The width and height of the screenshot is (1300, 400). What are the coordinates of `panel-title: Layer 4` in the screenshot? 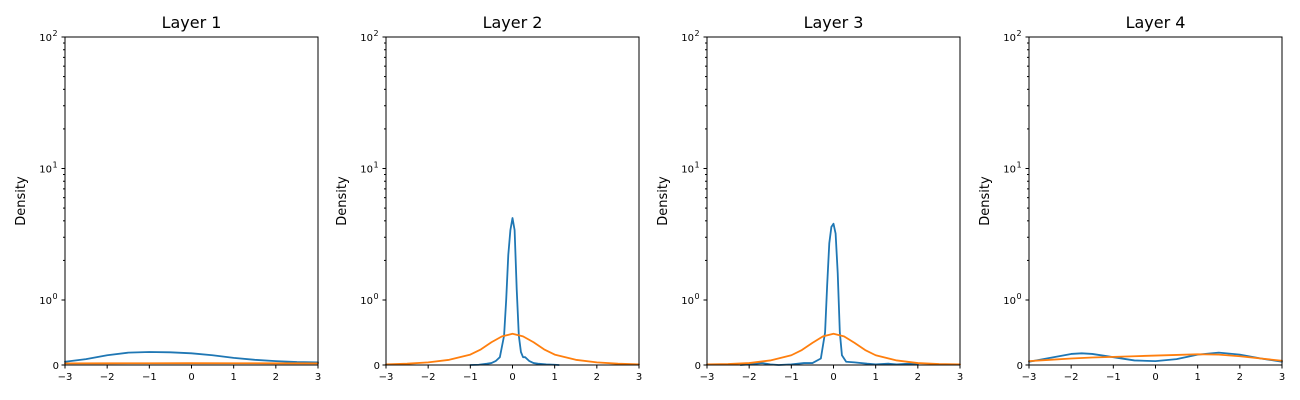 It's located at (1156, 22).